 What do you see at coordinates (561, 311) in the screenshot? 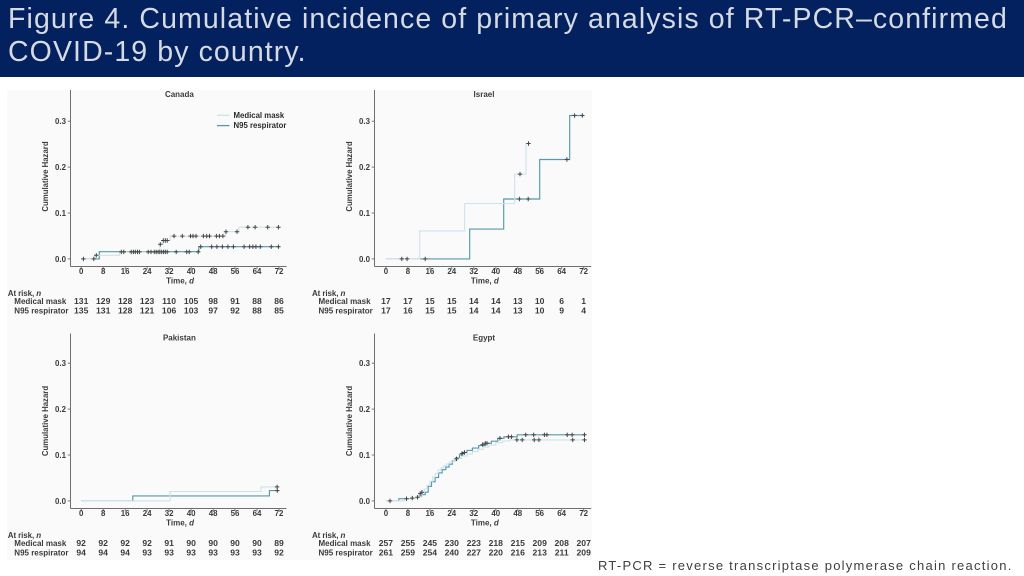
I see `svg-text: 9` at bounding box center [561, 311].